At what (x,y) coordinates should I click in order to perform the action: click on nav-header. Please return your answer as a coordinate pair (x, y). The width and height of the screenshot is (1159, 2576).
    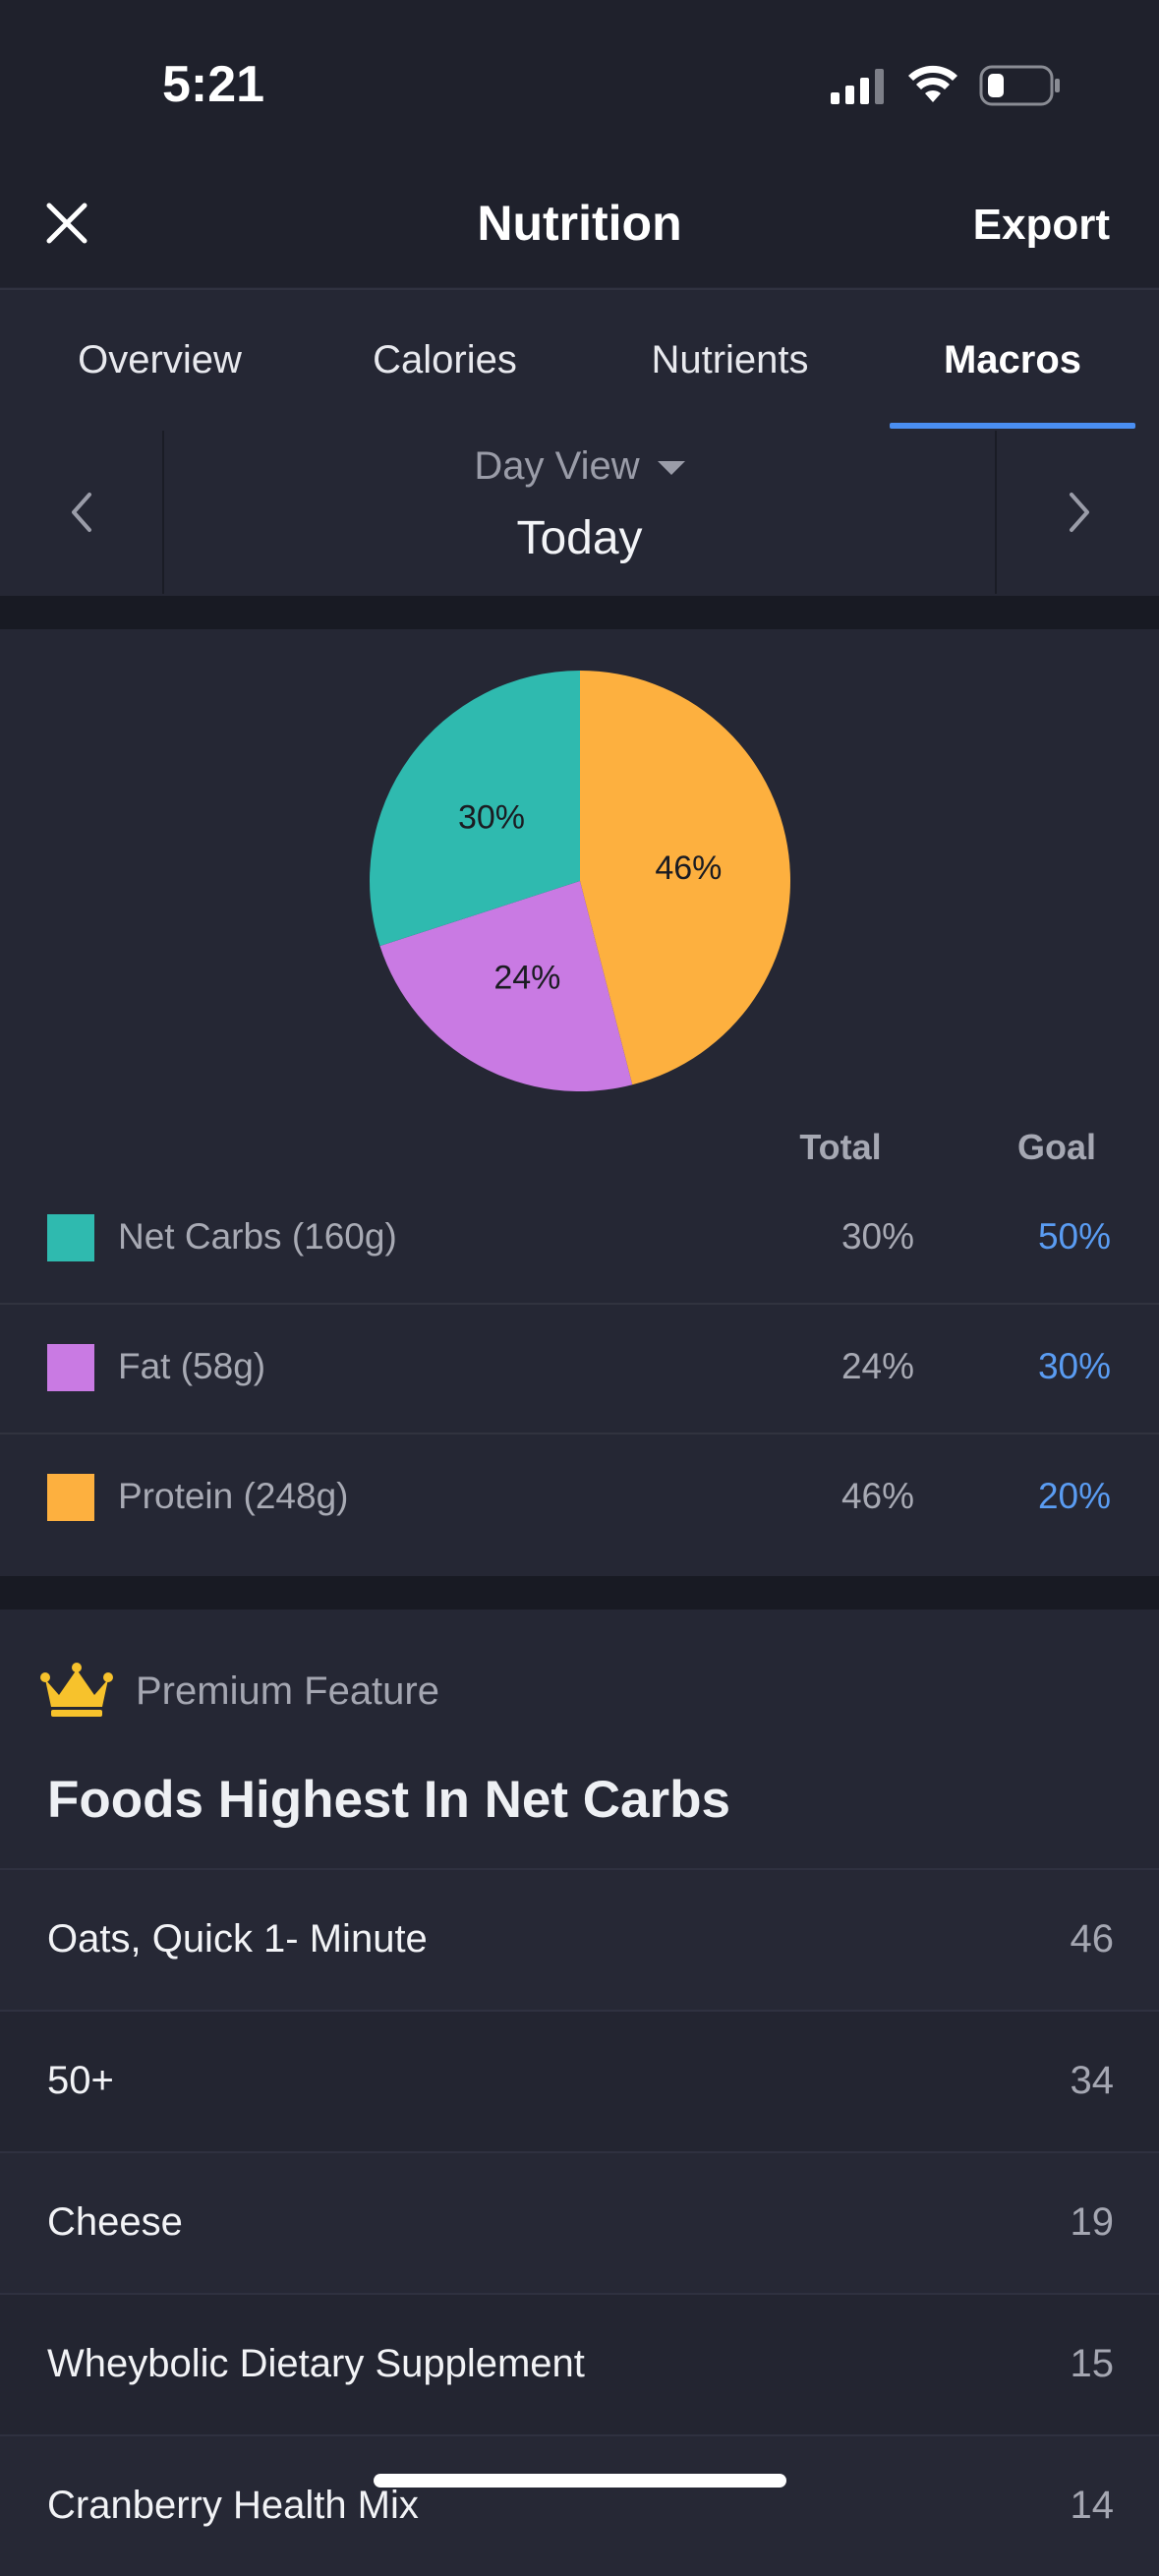
    Looking at the image, I should click on (580, 232).